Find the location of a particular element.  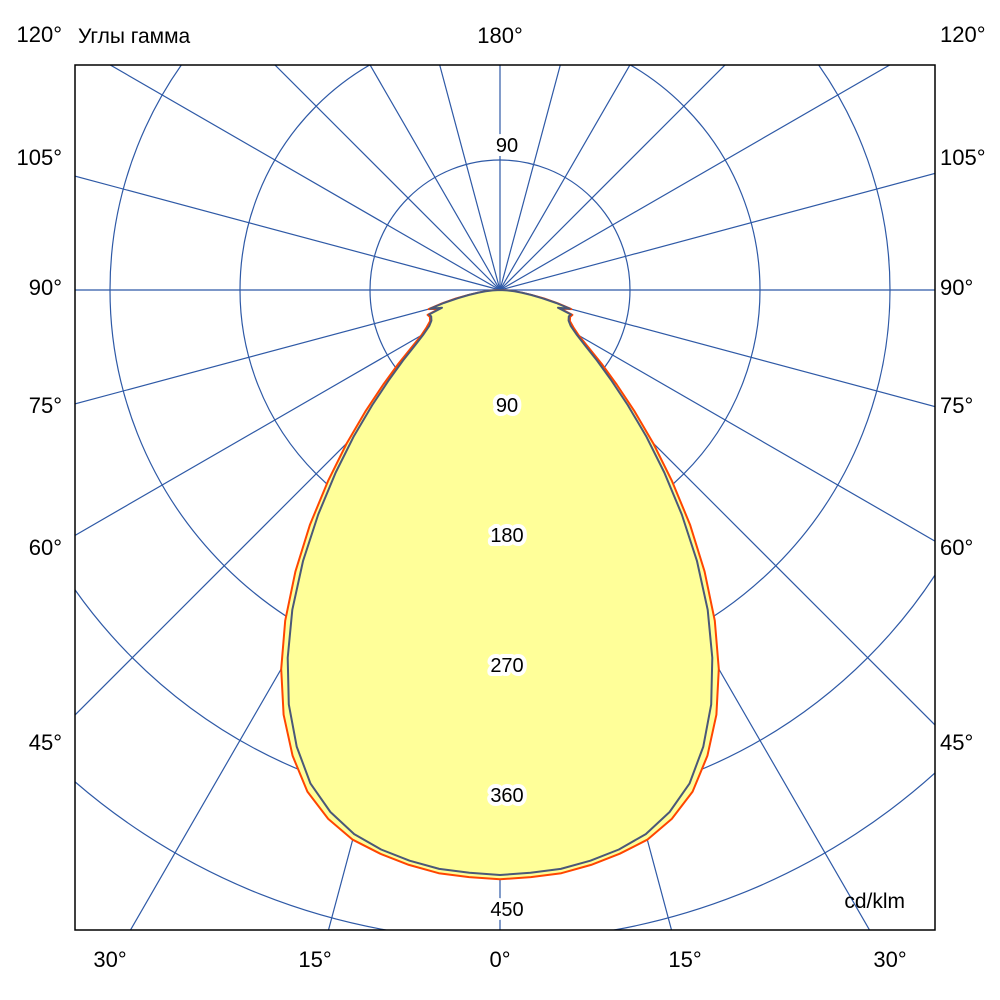

bottom-angle-label: 0° is located at coordinates (499, 959).